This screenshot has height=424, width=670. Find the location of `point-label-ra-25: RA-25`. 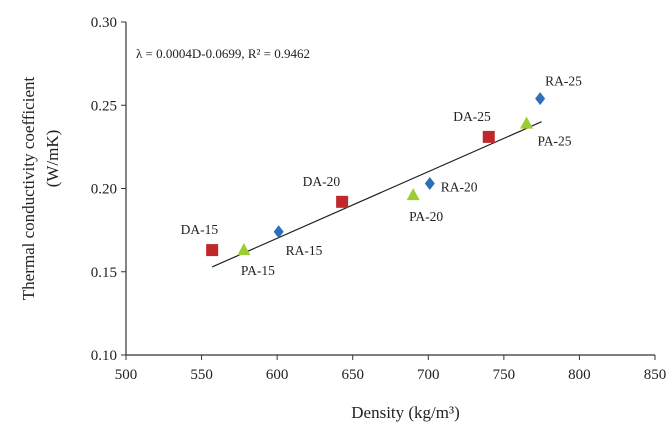

point-label-ra-25: RA-25 is located at coordinates (563, 81).